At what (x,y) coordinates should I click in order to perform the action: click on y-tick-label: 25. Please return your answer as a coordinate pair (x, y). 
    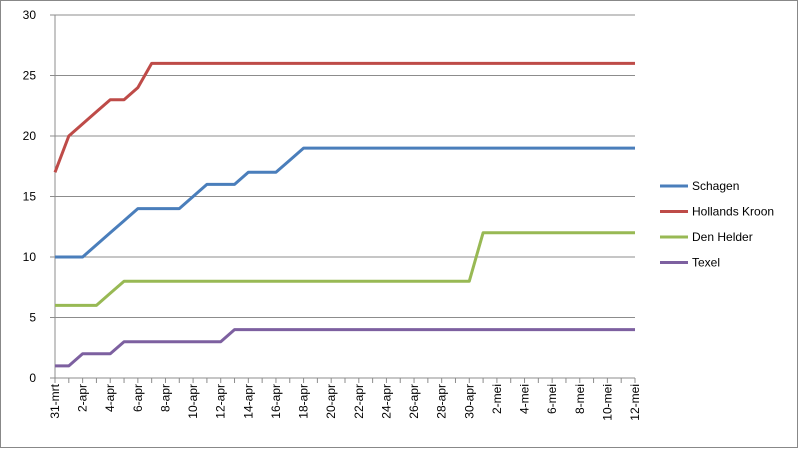
    Looking at the image, I should click on (30, 76).